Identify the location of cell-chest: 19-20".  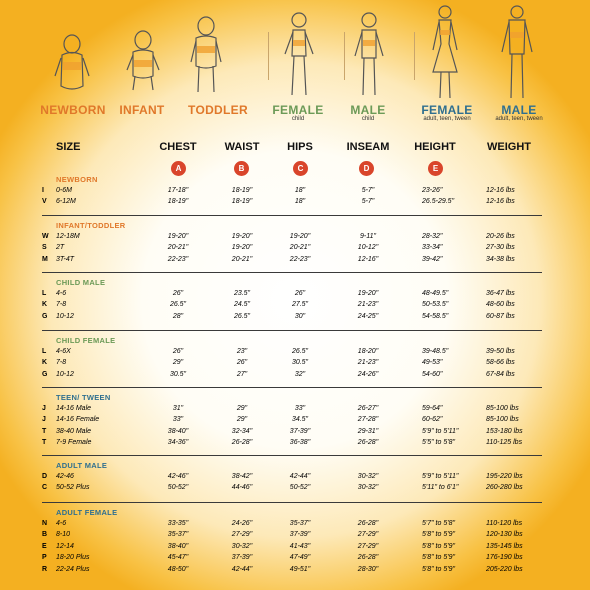
(178, 236).